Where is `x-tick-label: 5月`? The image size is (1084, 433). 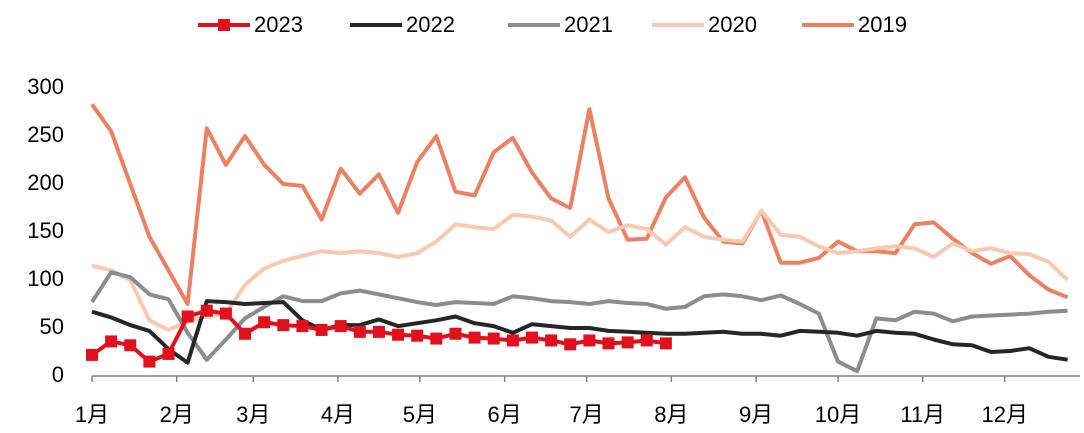 x-tick-label: 5月 is located at coordinates (420, 414).